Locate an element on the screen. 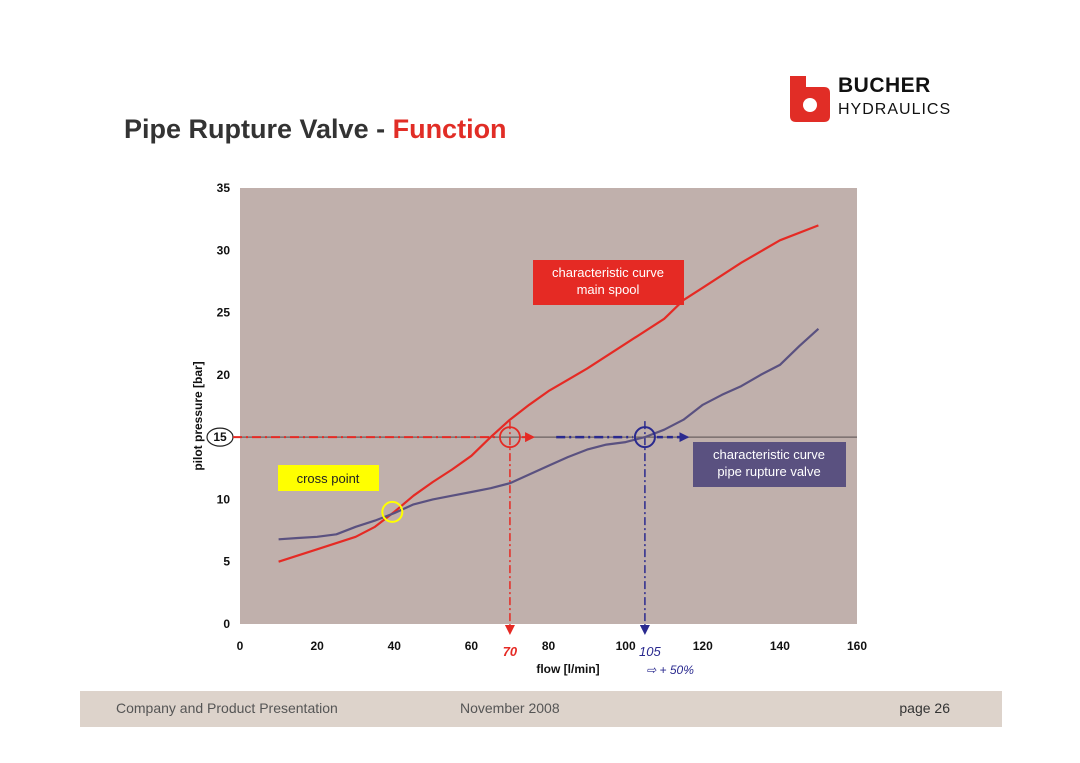 This screenshot has width=1080, height=763. cross-point-circle is located at coordinates (392, 511).